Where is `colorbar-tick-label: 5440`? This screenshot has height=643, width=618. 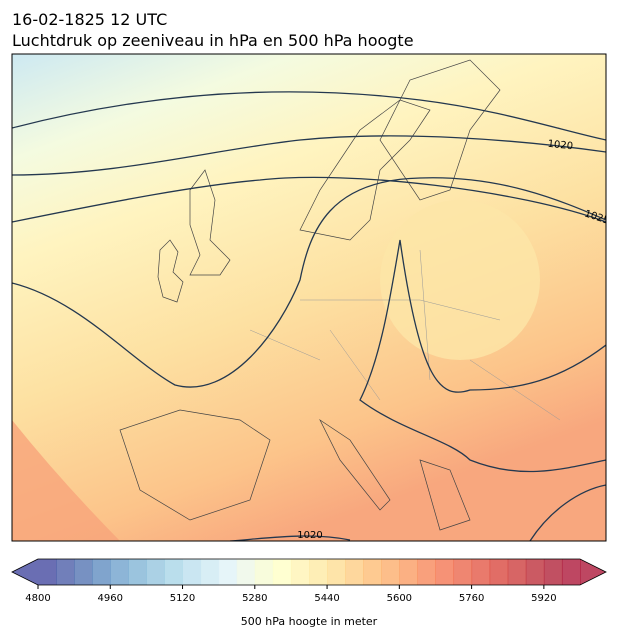 colorbar-tick-label: 5440 is located at coordinates (326, 598).